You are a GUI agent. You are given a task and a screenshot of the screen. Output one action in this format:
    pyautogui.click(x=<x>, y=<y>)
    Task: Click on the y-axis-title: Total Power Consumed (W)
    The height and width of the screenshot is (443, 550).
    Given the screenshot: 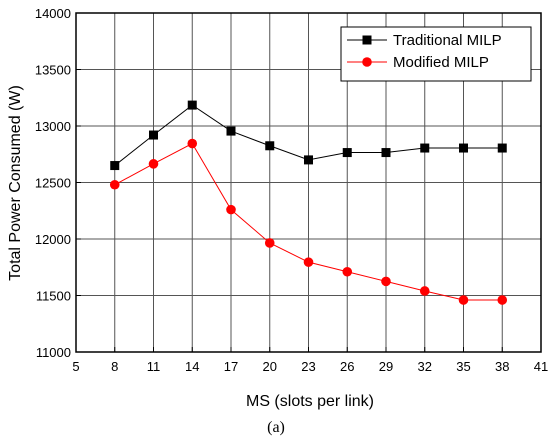 What is the action you would take?
    pyautogui.click(x=15, y=183)
    